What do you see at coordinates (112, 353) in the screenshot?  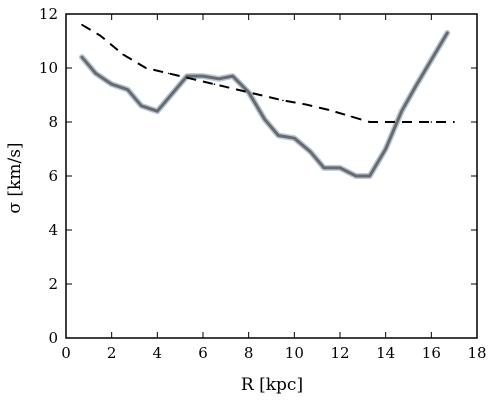 I see `x-tick-label: 2` at bounding box center [112, 353].